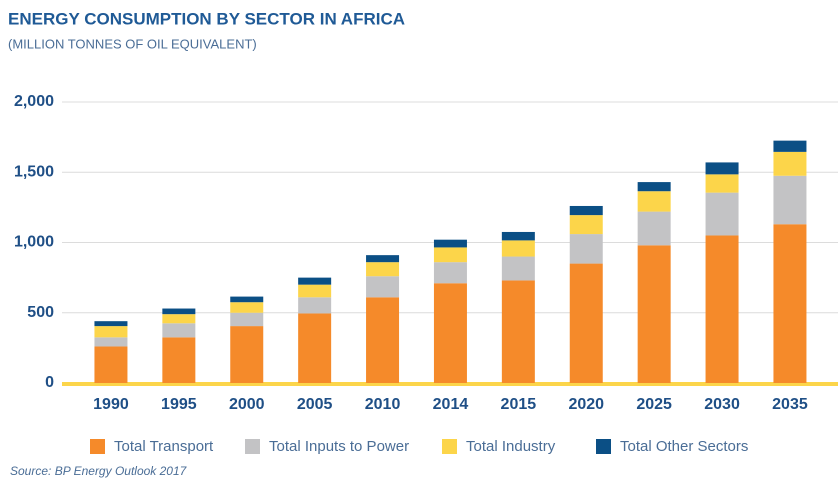 This screenshot has height=483, width=838. Describe the element at coordinates (132, 43) in the screenshot. I see `chart-subtitle: (MILLION TONNES OF OIL EQUIVALENT)` at that location.